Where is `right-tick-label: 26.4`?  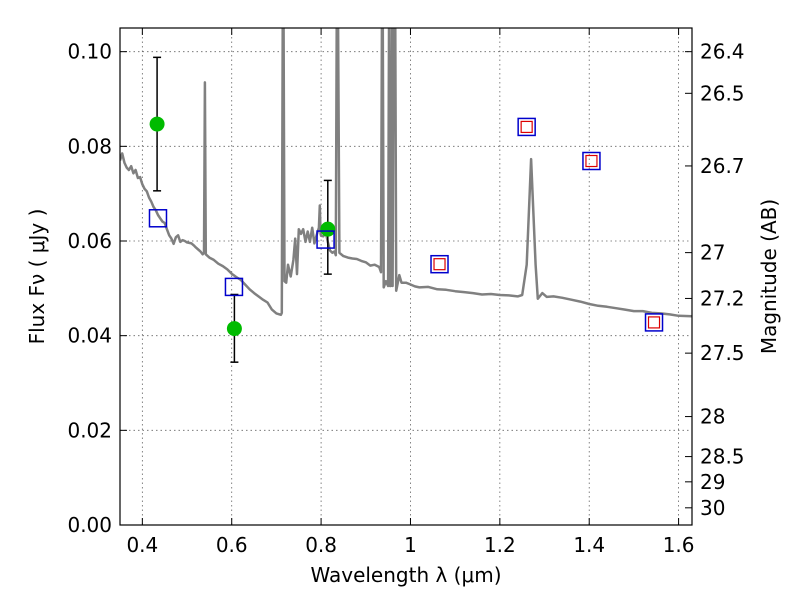 right-tick-label: 26.4 is located at coordinates (722, 52).